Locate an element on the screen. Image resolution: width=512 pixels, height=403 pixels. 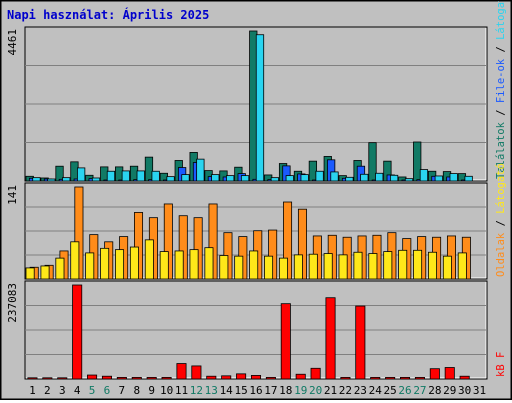
day-label-11: 11 is located at coordinates (181, 390).